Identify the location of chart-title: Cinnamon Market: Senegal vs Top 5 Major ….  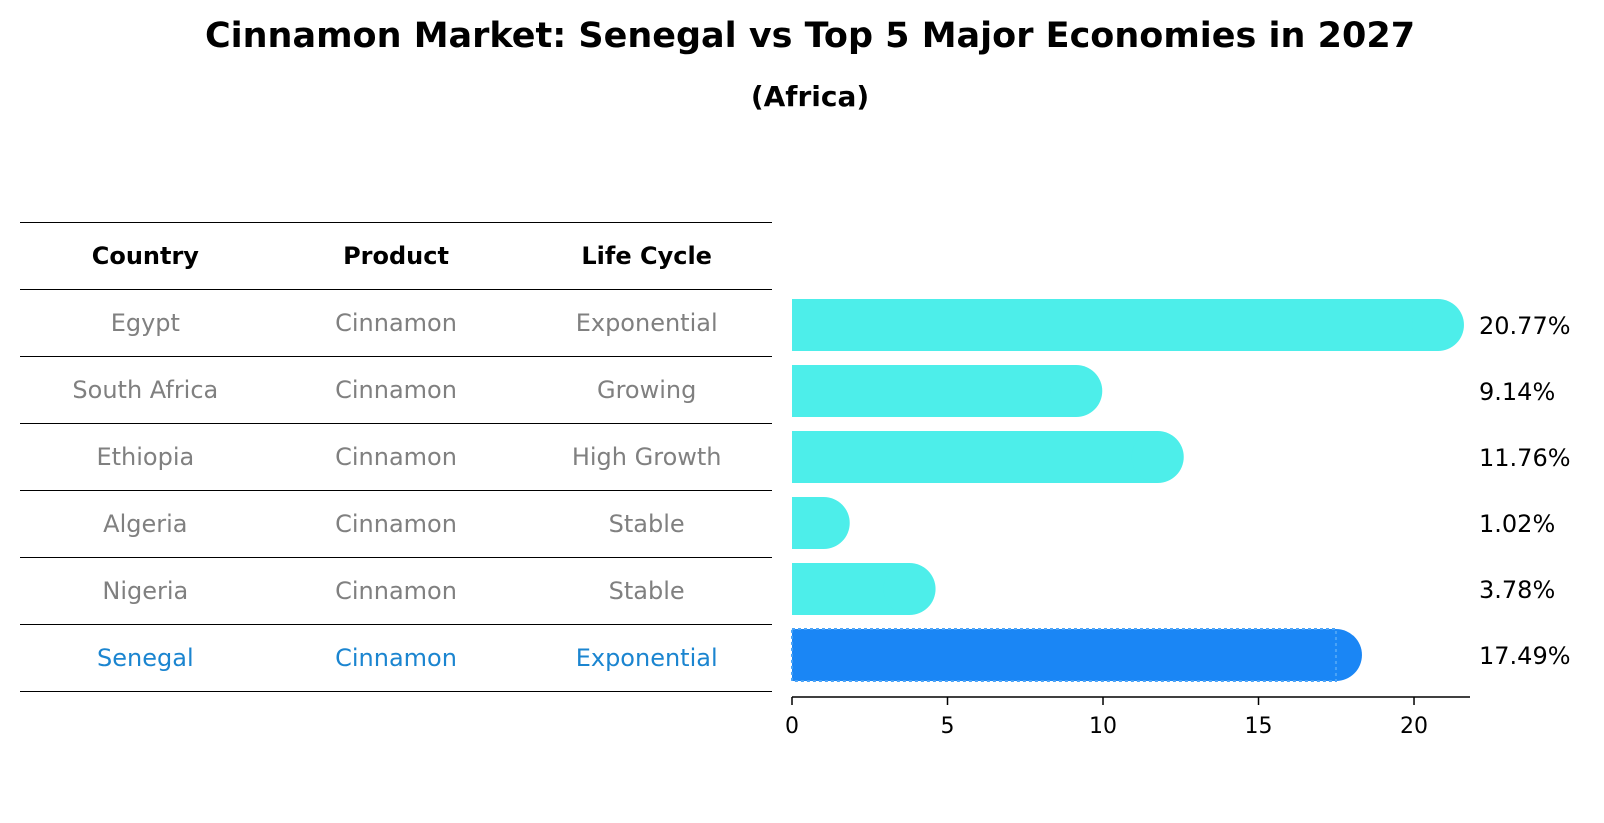
(810, 36).